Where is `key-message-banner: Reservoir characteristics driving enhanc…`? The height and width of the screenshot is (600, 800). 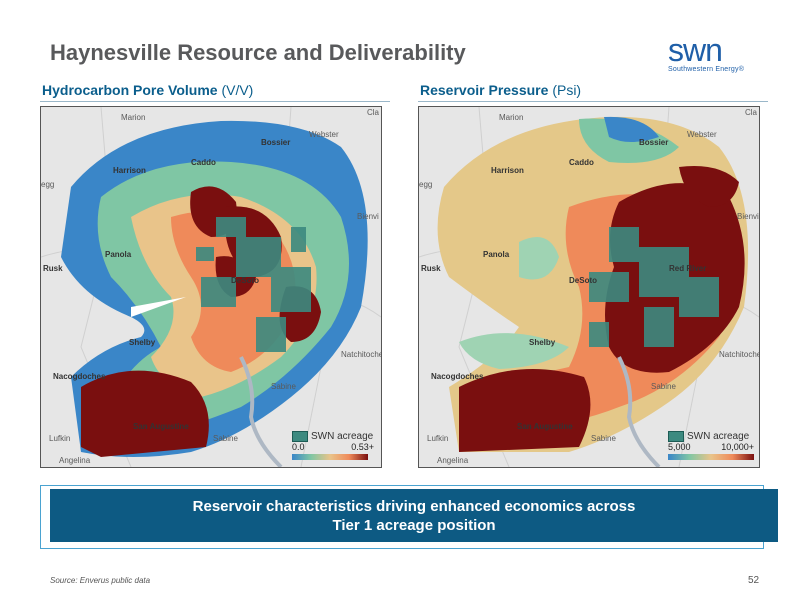 key-message-banner: Reservoir characteristics driving enhanc… is located at coordinates (414, 515).